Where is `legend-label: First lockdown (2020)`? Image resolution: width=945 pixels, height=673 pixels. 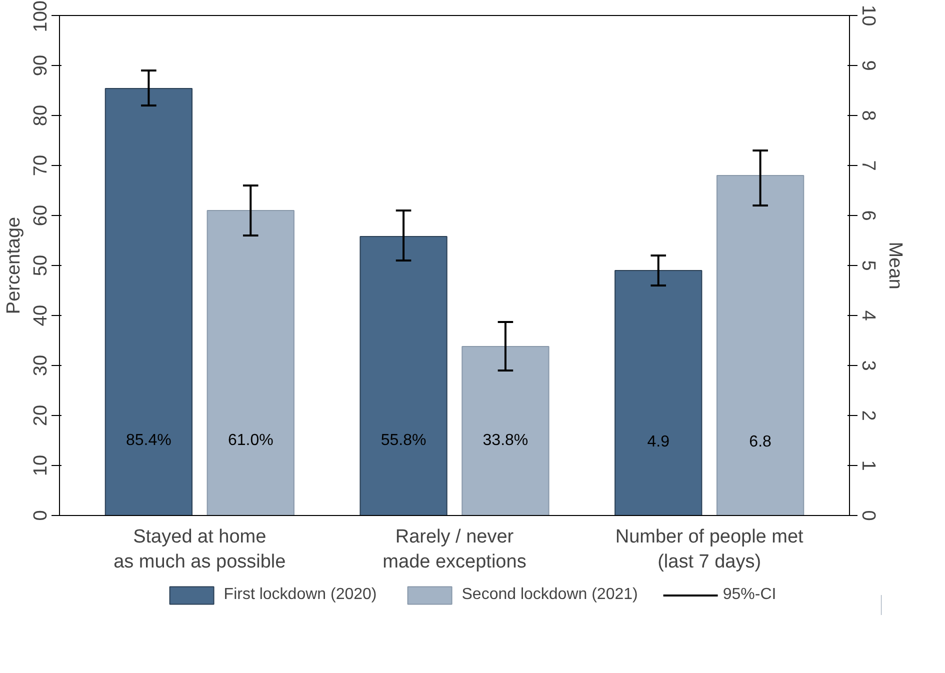 legend-label: First lockdown (2020) is located at coordinates (300, 595).